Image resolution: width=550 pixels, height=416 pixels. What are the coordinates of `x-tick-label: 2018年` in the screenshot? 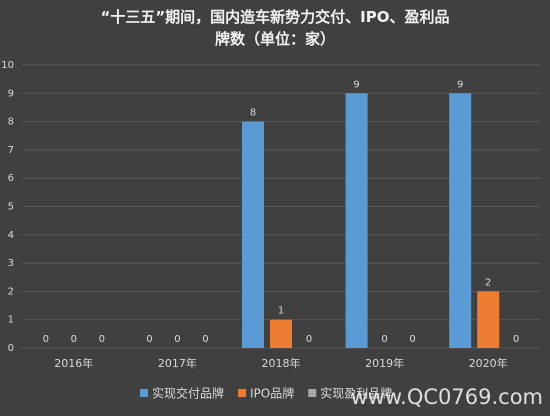 It's located at (281, 363).